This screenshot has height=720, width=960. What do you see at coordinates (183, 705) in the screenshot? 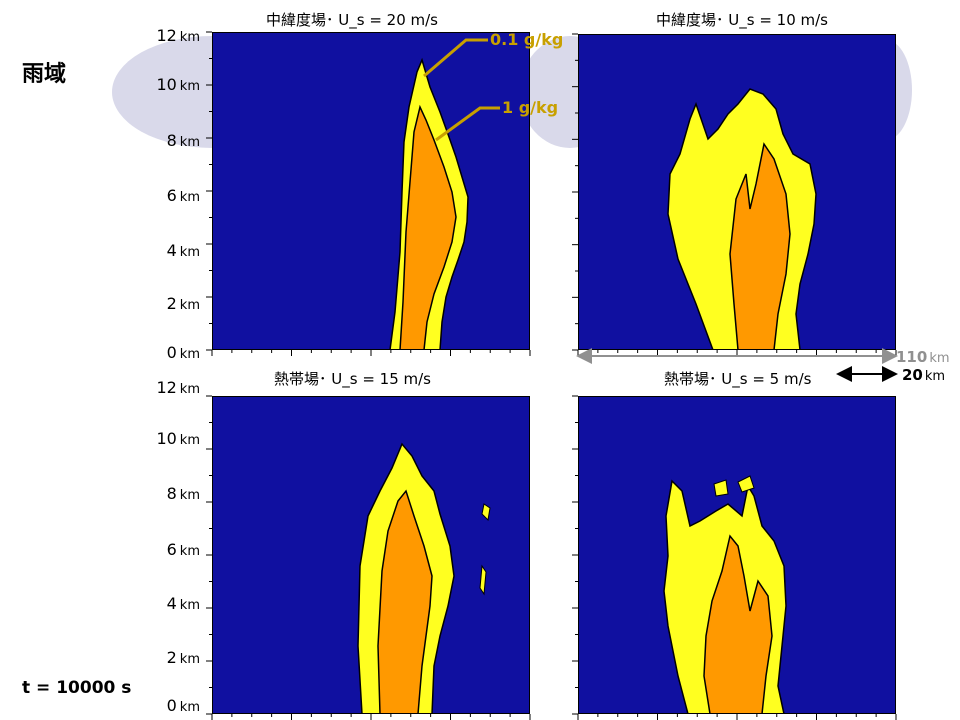
I see `y-tick-3-0: 0 km` at bounding box center [183, 705].